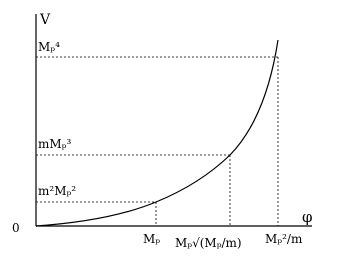 This screenshot has height=256, width=364. I want to click on y-level-label: m²Mₚ², so click(57, 191).